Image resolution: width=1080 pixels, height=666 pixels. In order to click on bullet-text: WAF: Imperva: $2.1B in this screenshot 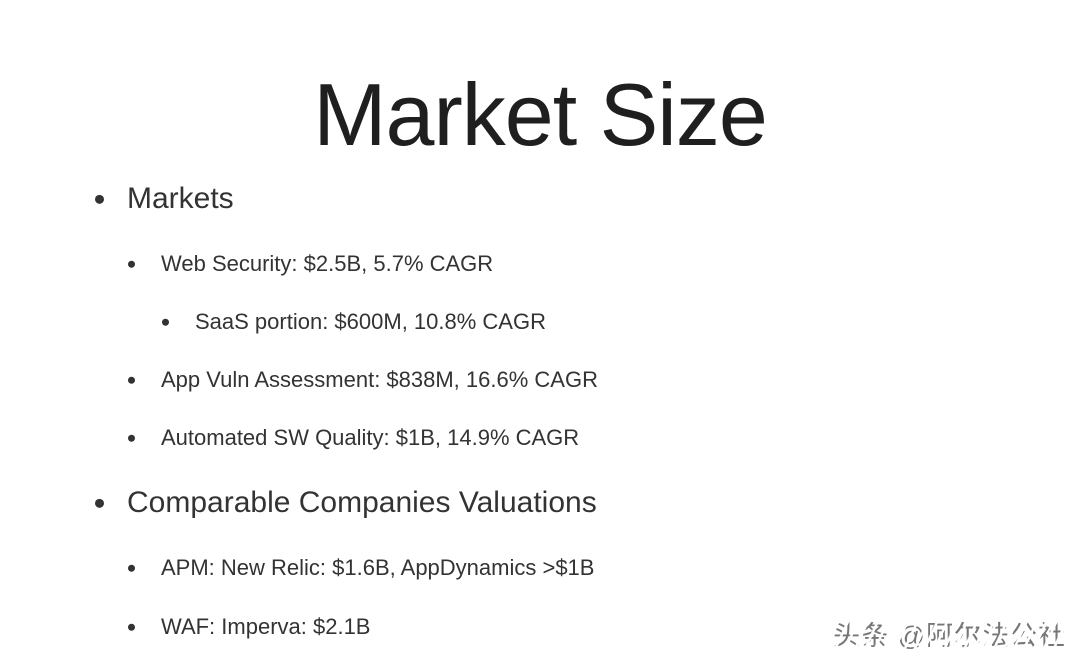, I will do `click(266, 626)`.